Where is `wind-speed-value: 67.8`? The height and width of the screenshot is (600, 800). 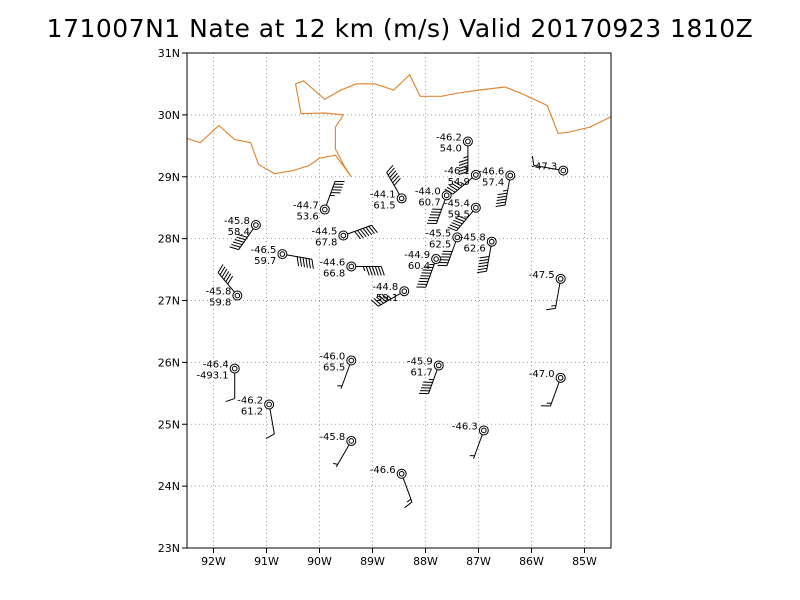 wind-speed-value: 67.8 is located at coordinates (326, 243).